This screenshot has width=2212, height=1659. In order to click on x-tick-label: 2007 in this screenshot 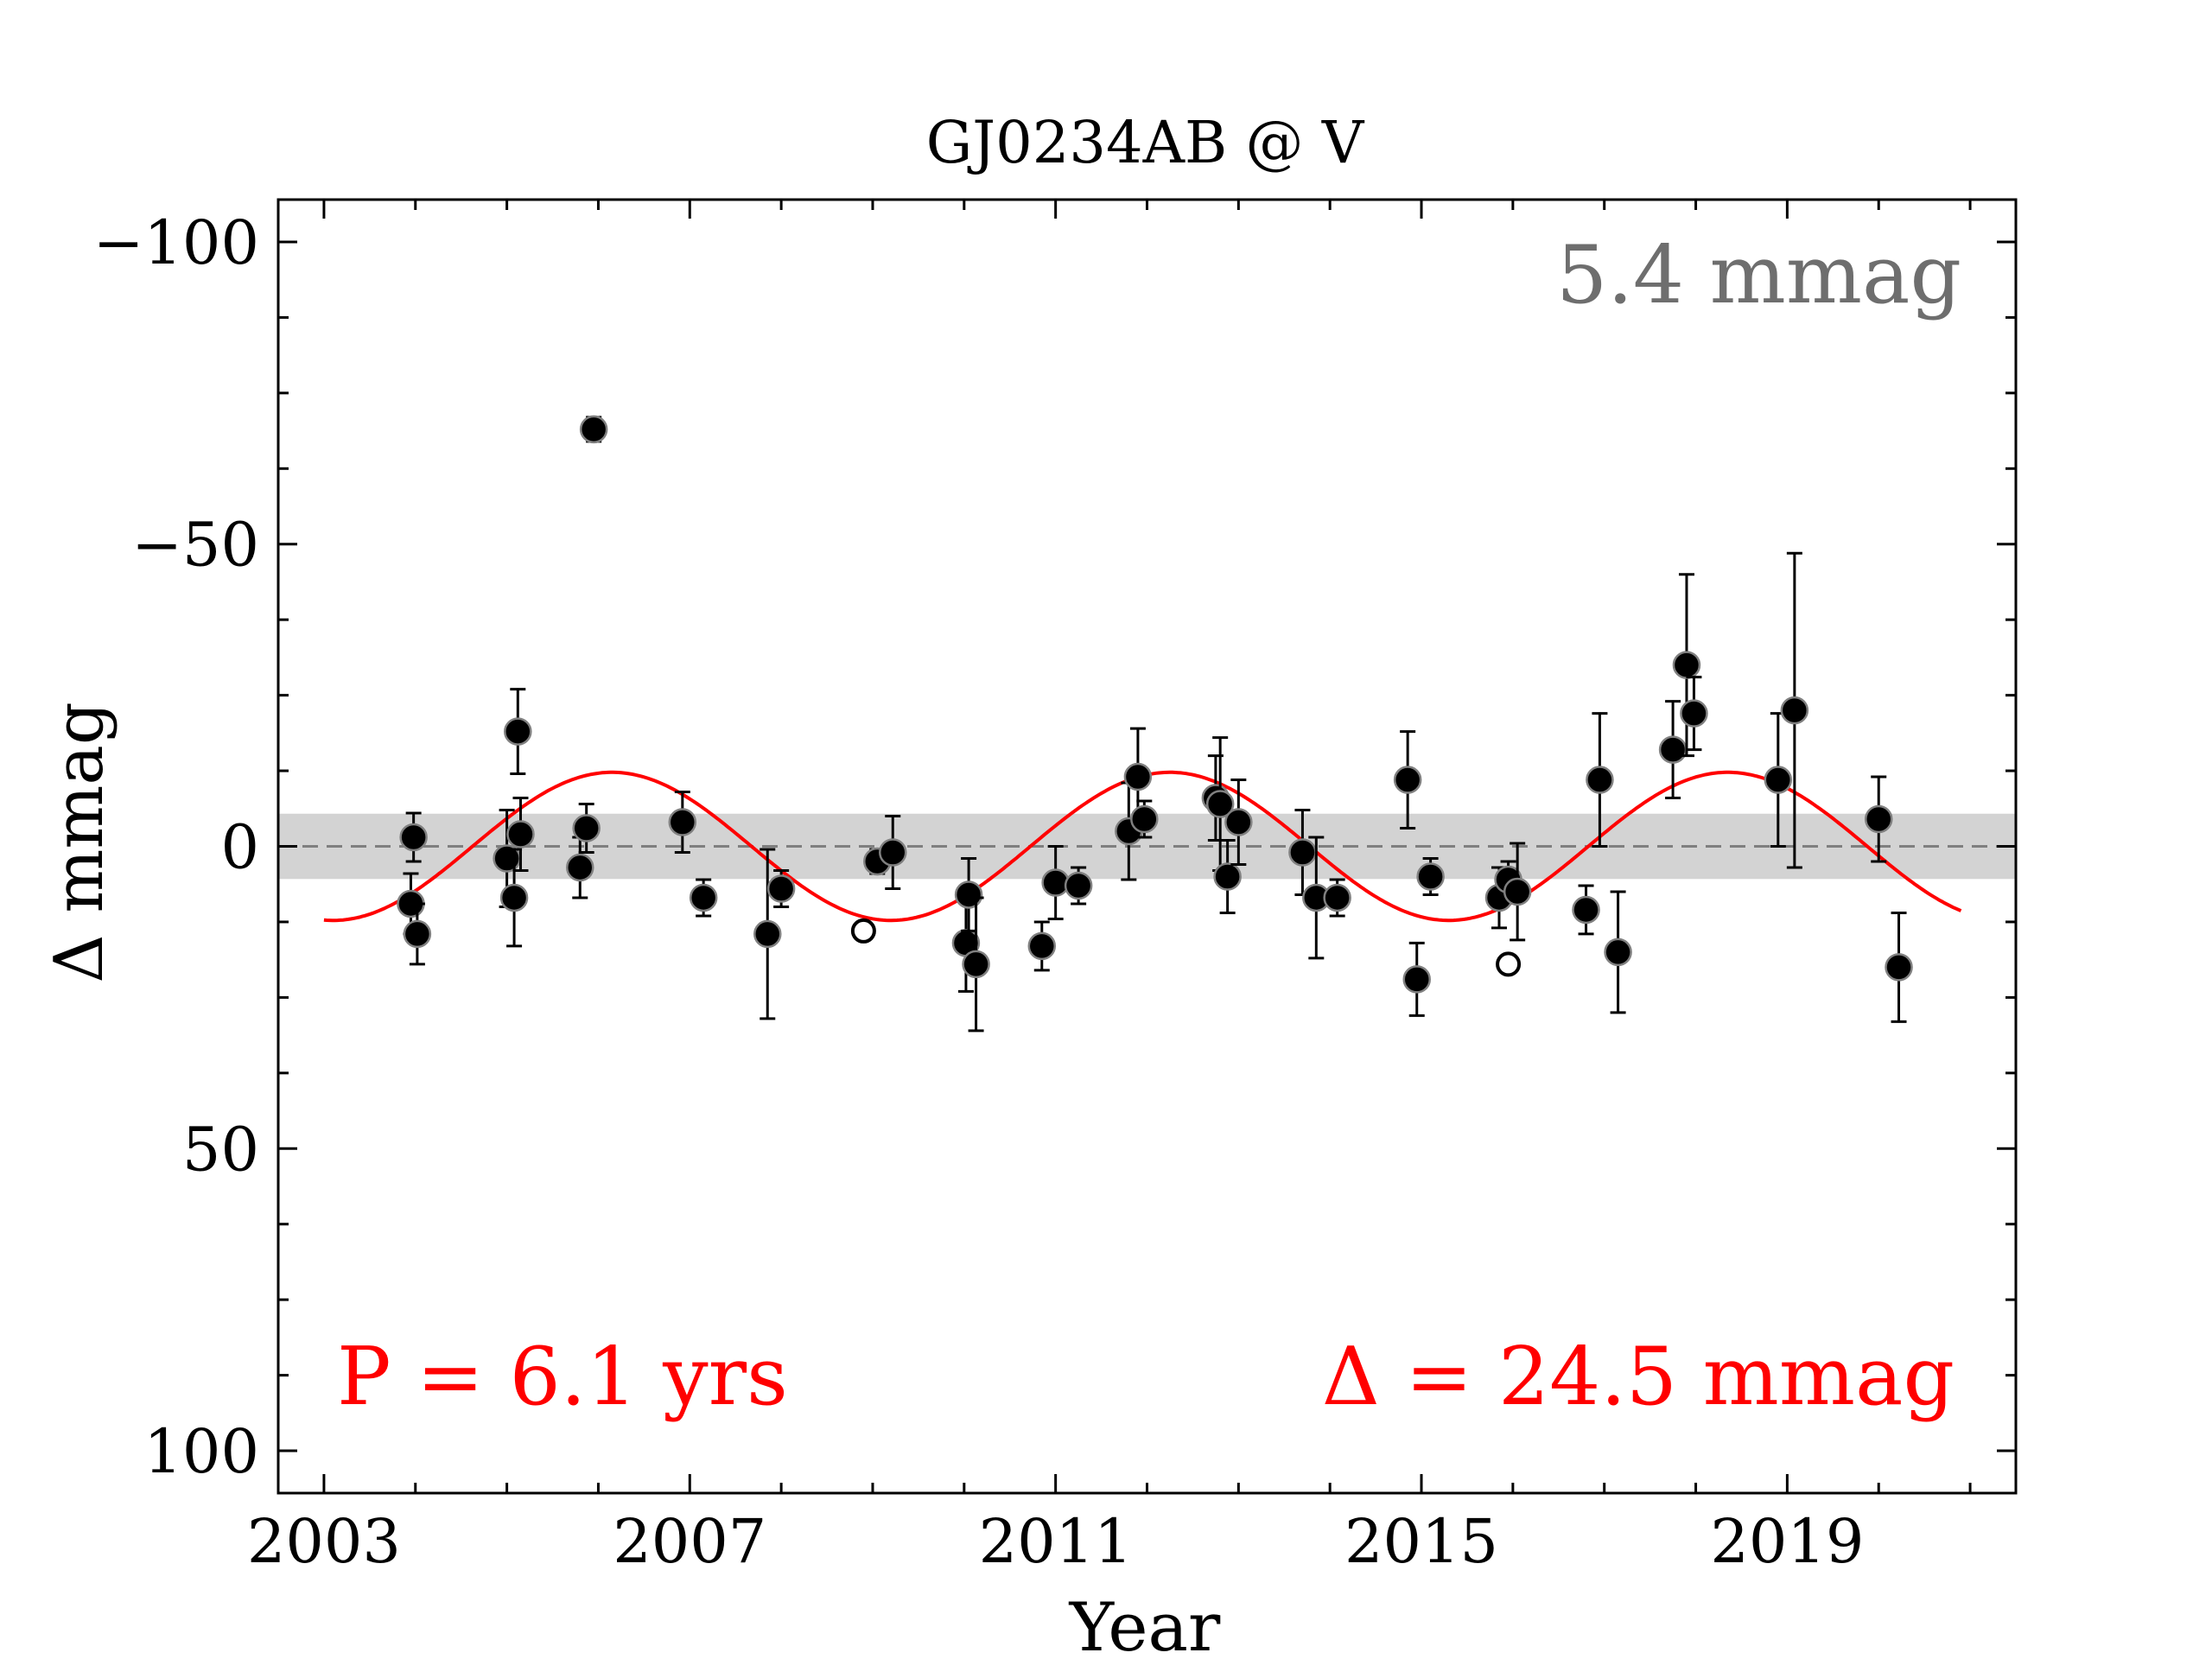, I will do `click(689, 1541)`.